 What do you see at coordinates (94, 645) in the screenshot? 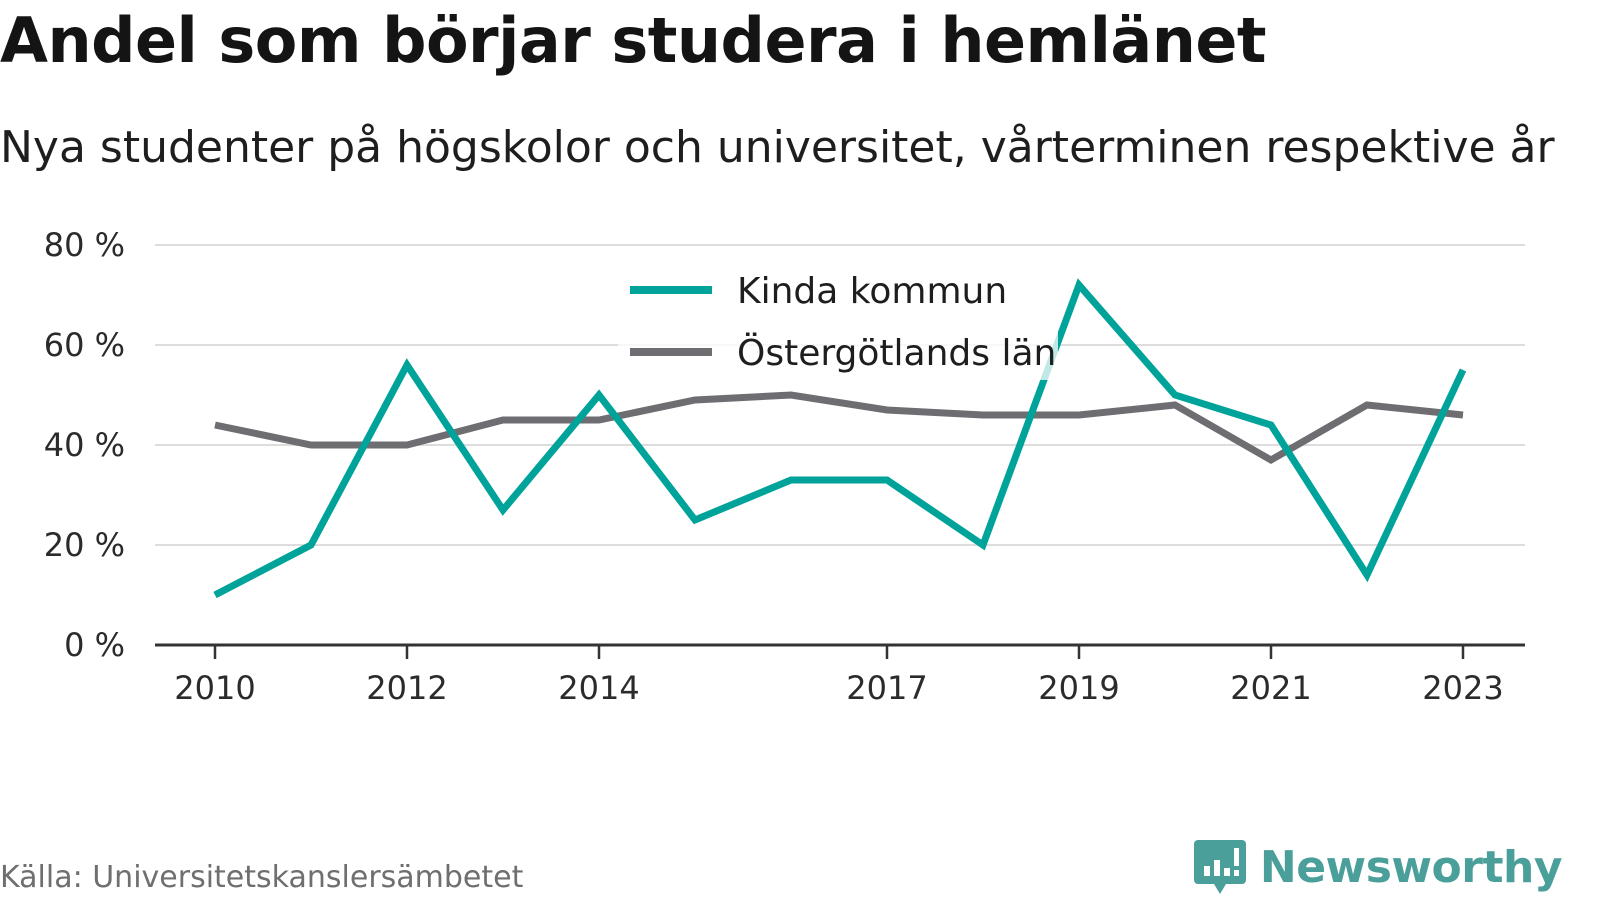
I see `y-tick-label: 0 %` at bounding box center [94, 645].